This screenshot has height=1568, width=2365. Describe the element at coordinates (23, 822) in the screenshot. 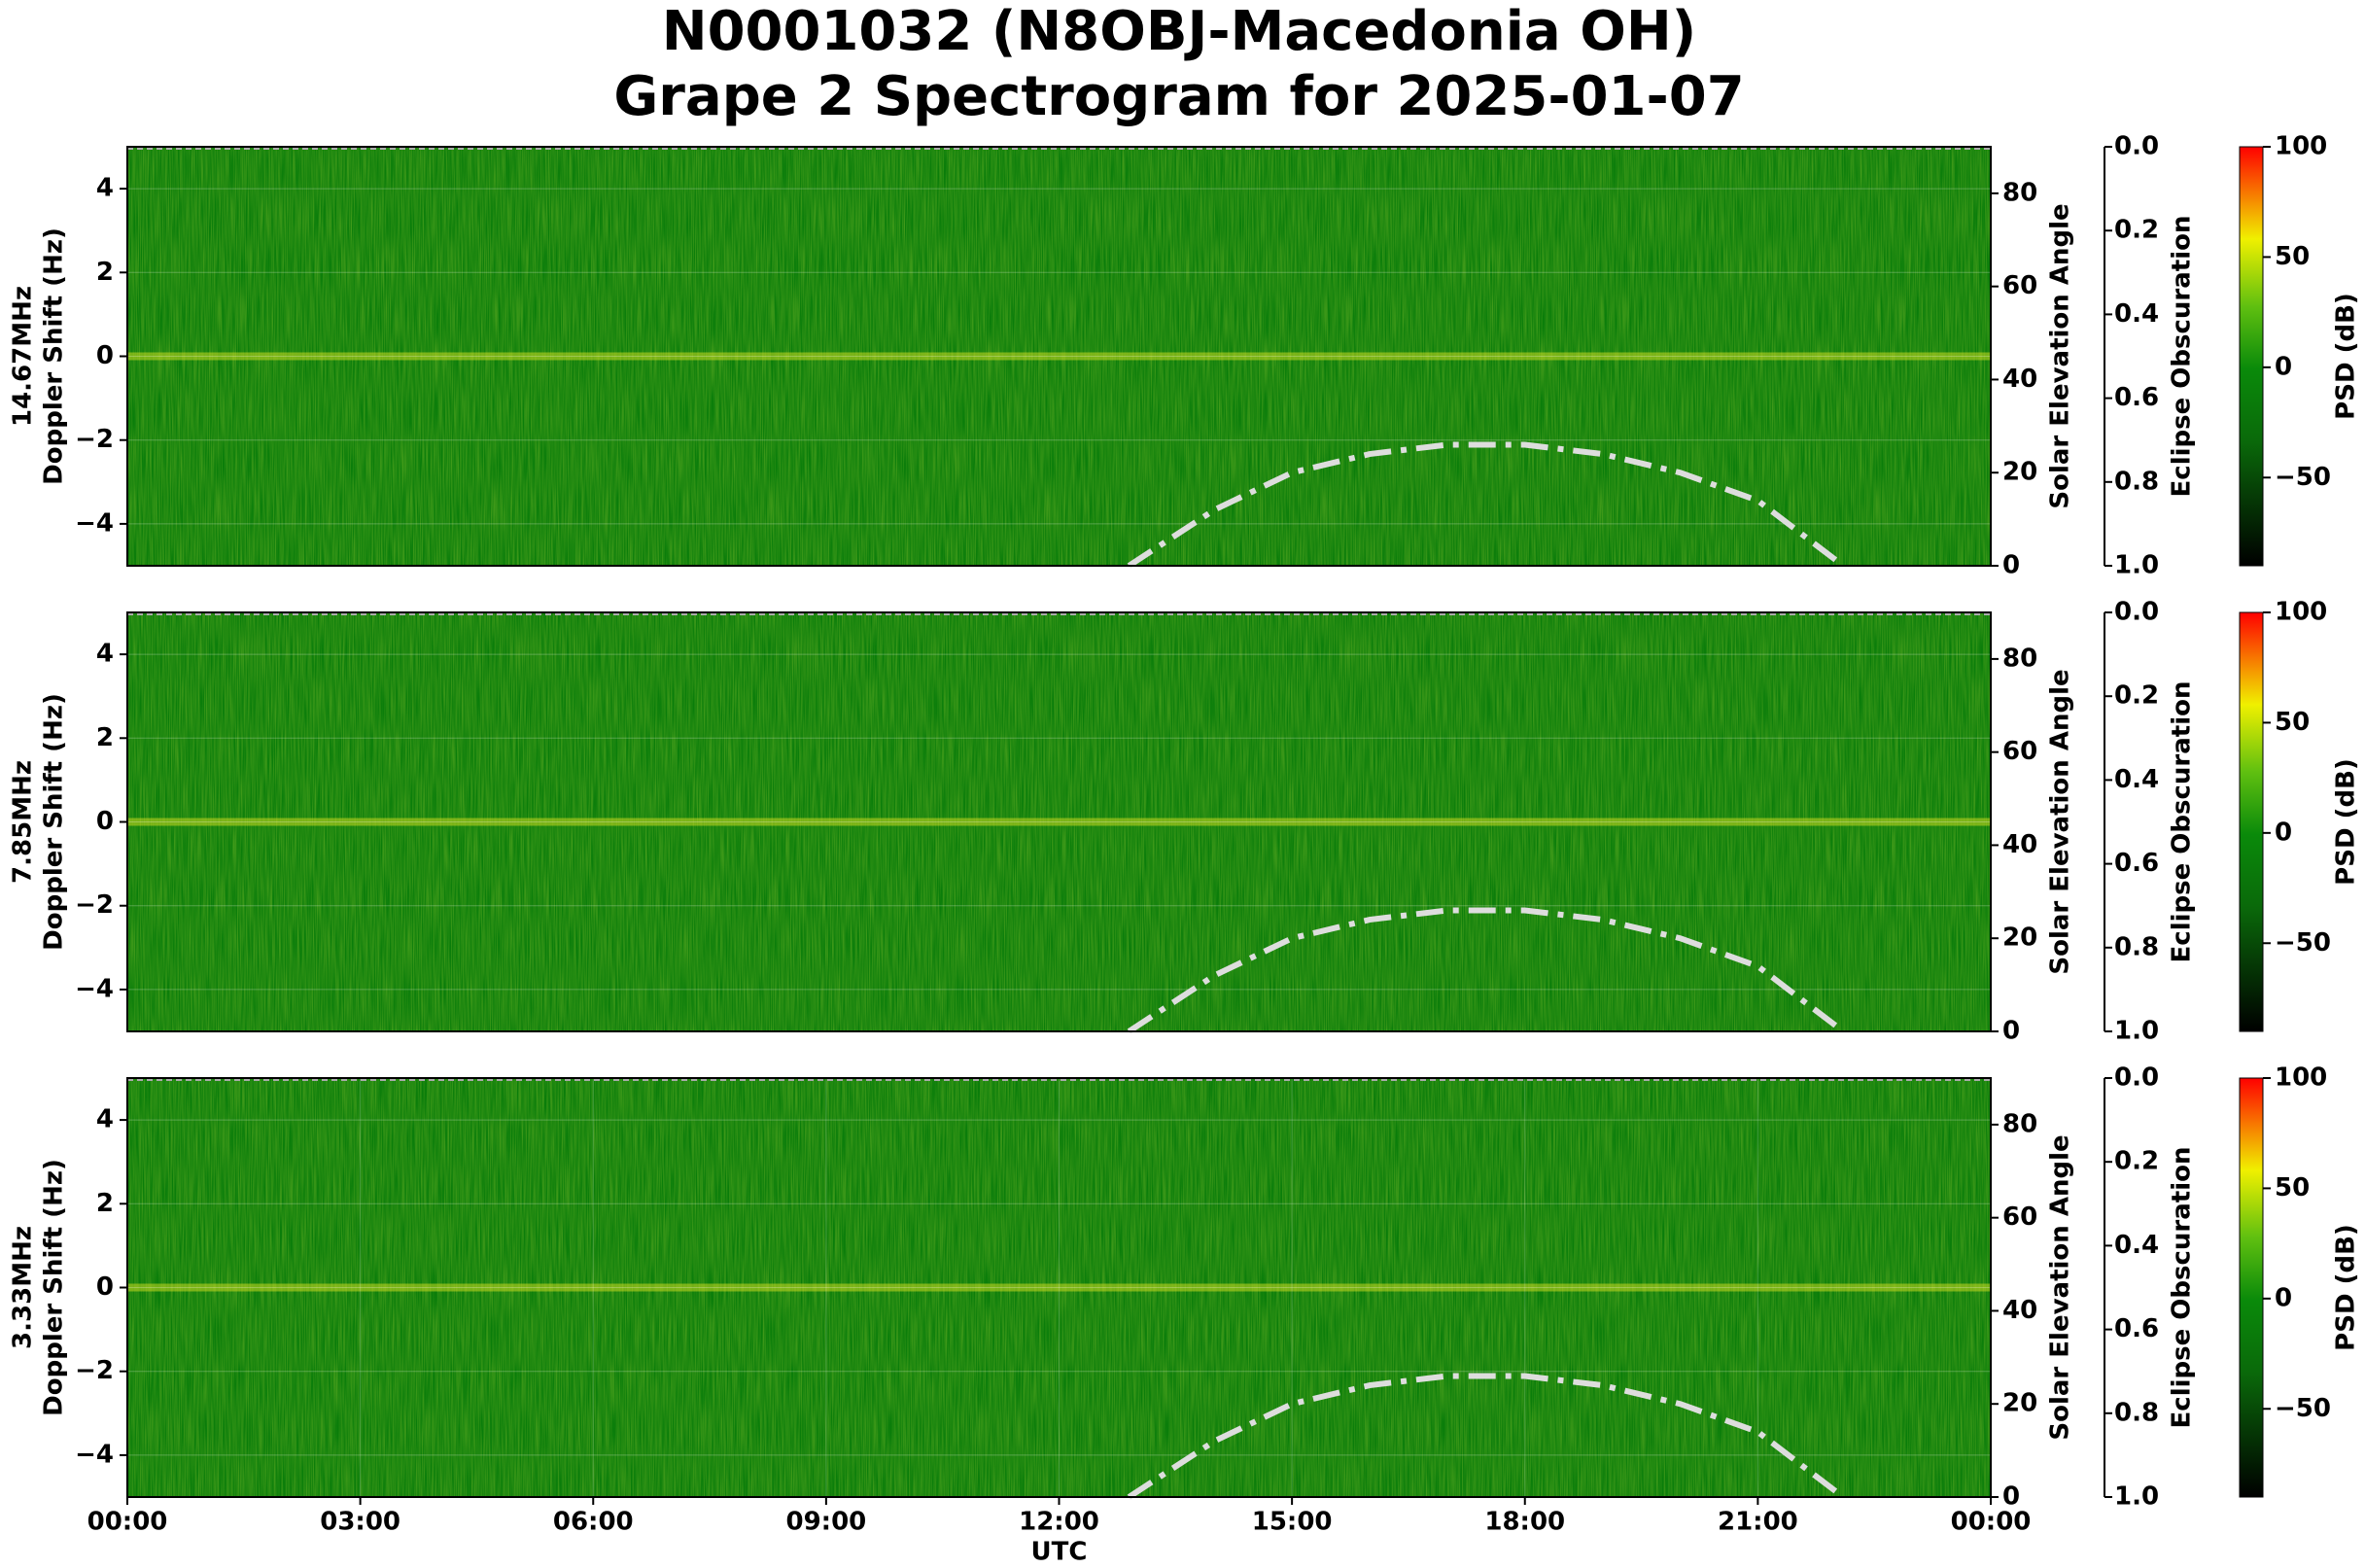

I see `y-label: 7.85MHz` at that location.